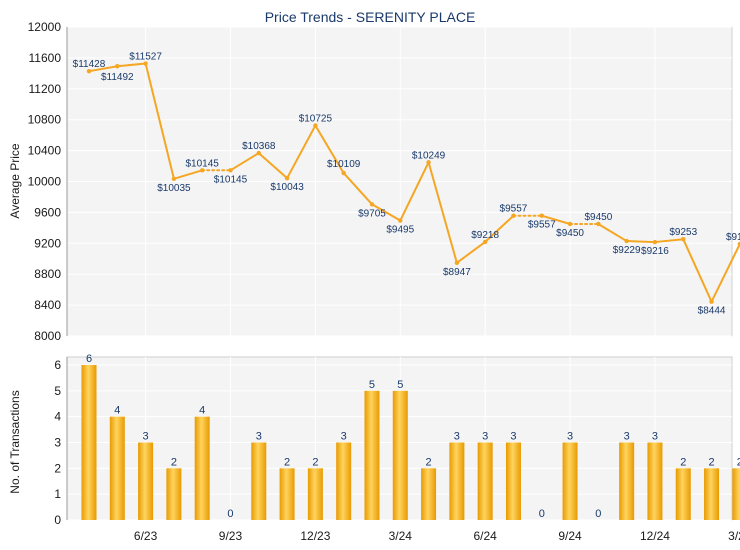 The width and height of the screenshot is (740, 550). Describe the element at coordinates (145, 57) in the screenshot. I see `price-data-label: $11527` at that location.